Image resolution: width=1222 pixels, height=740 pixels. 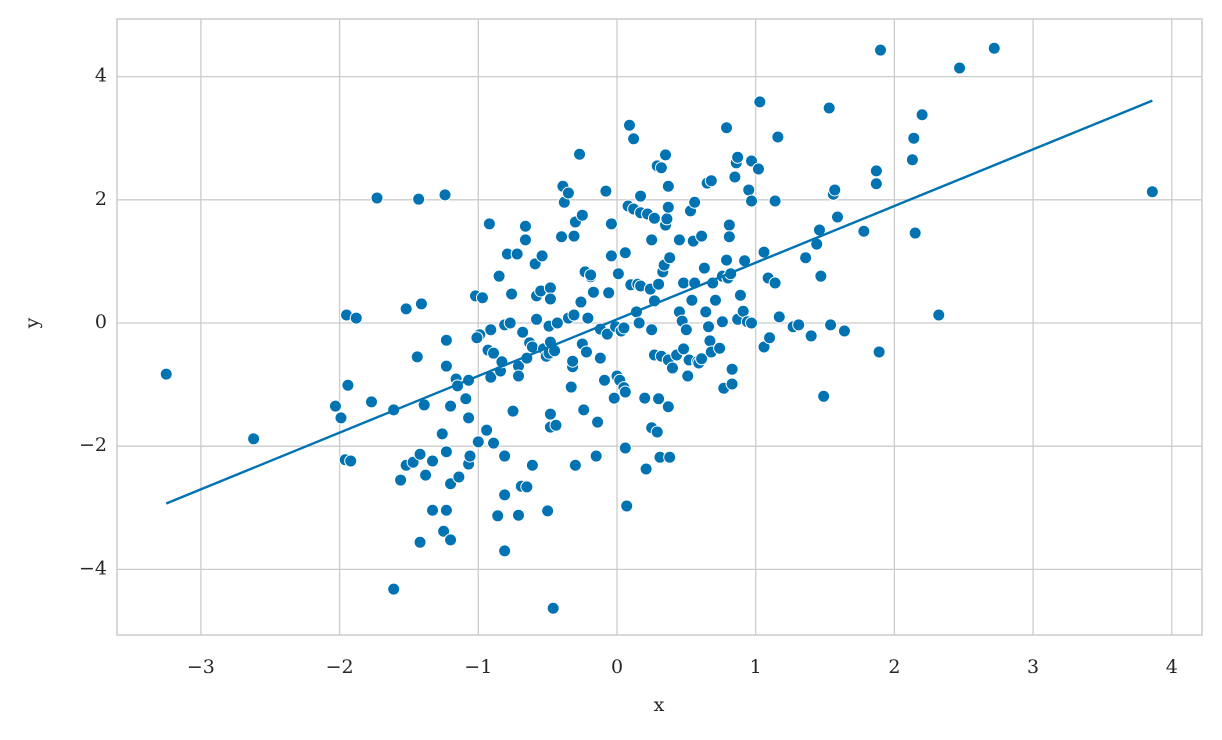 I want to click on y-tick-label: 0, so click(x=101, y=322).